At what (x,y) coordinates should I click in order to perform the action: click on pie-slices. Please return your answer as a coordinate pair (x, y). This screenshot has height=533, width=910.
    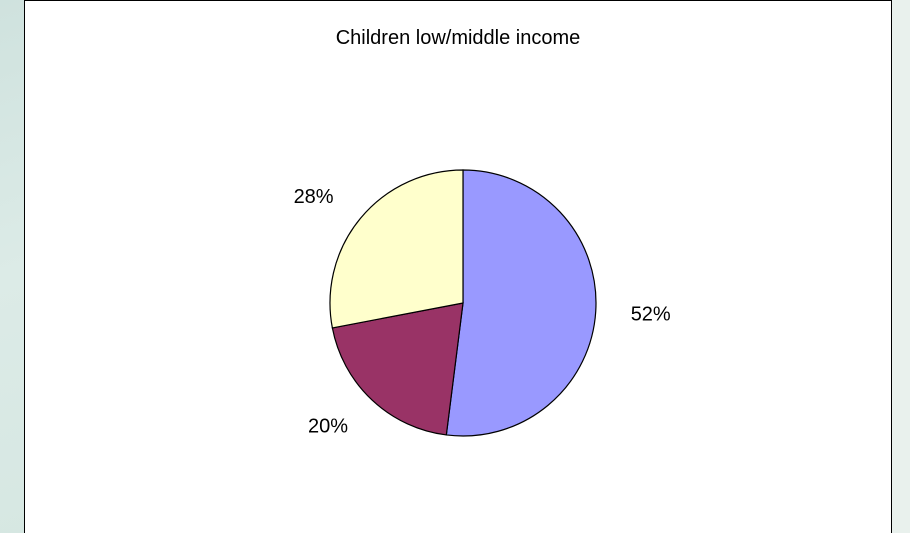
    Looking at the image, I should click on (463, 303).